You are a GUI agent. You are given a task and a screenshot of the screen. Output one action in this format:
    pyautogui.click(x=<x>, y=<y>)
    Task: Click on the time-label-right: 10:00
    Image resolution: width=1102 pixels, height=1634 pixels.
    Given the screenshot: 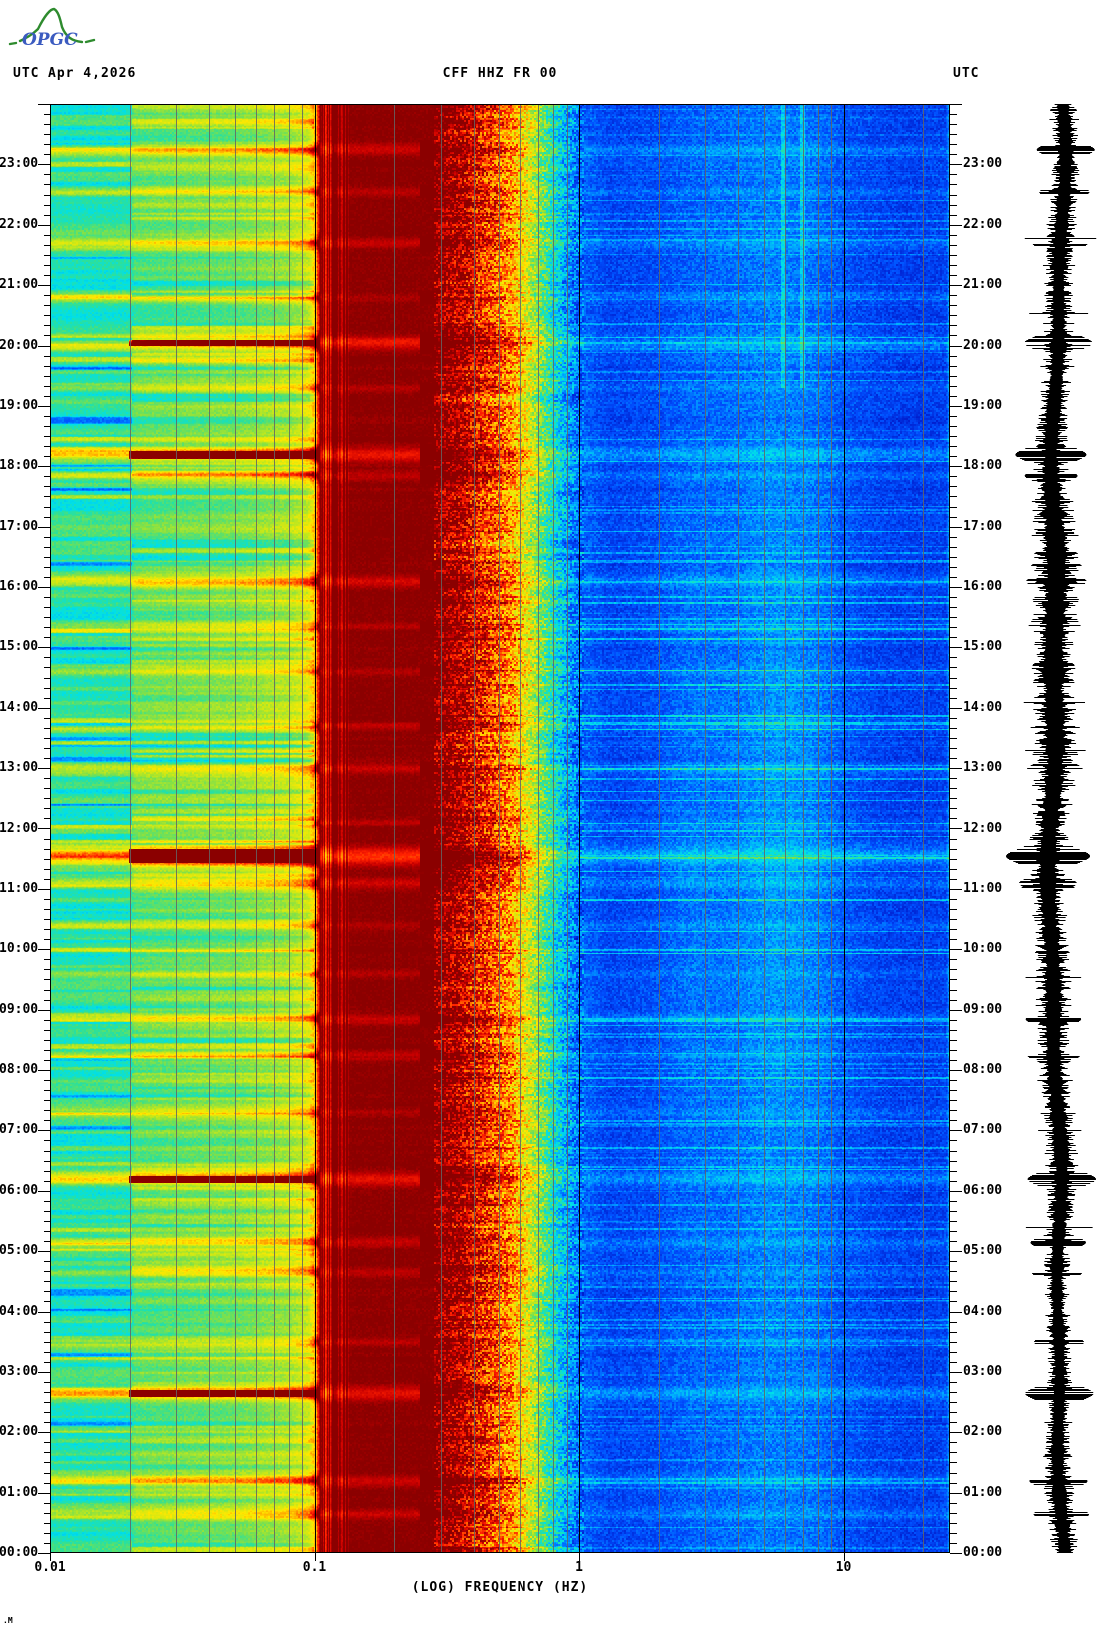 What is the action you would take?
    pyautogui.click(x=983, y=949)
    